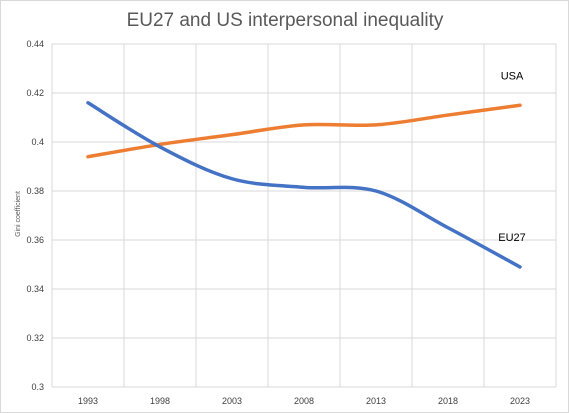 The width and height of the screenshot is (569, 413). I want to click on chart-title: EU27 and US interpersonal inequality, so click(285, 20).